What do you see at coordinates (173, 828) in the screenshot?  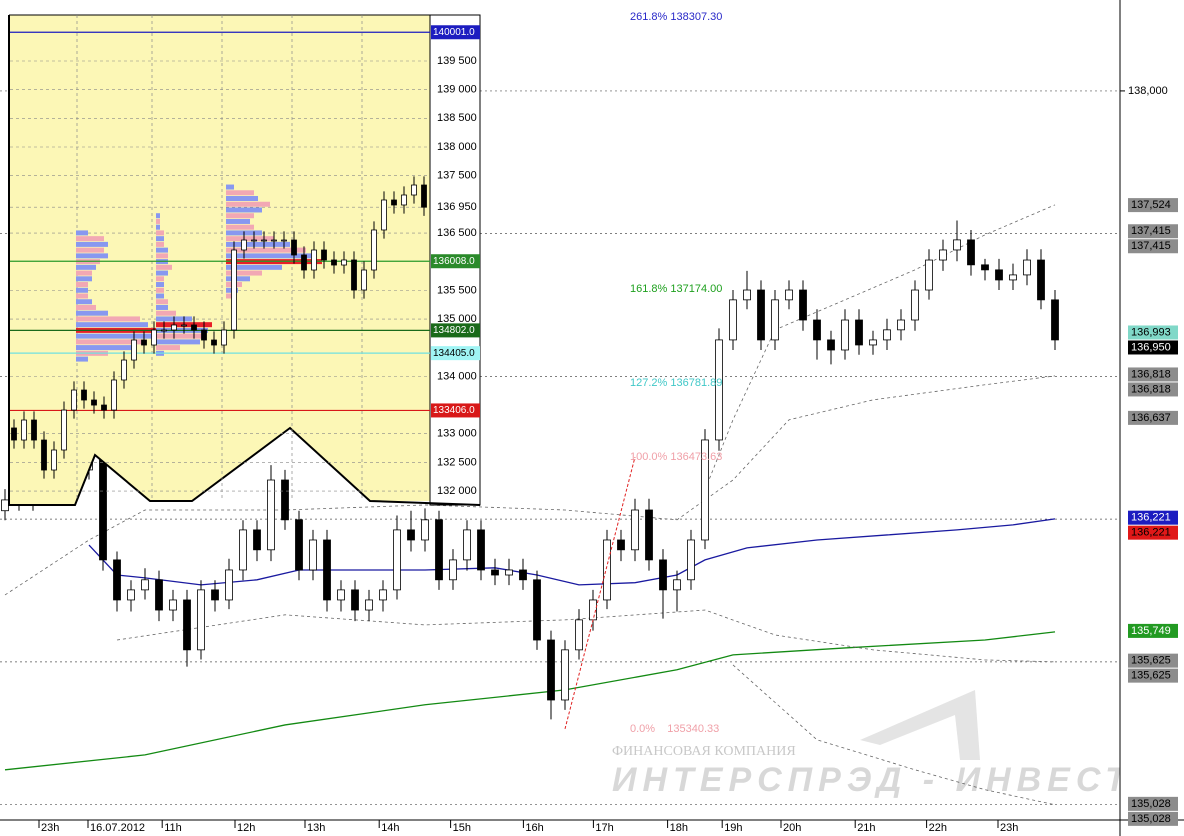 I see `x-tick-label: 11h` at bounding box center [173, 828].